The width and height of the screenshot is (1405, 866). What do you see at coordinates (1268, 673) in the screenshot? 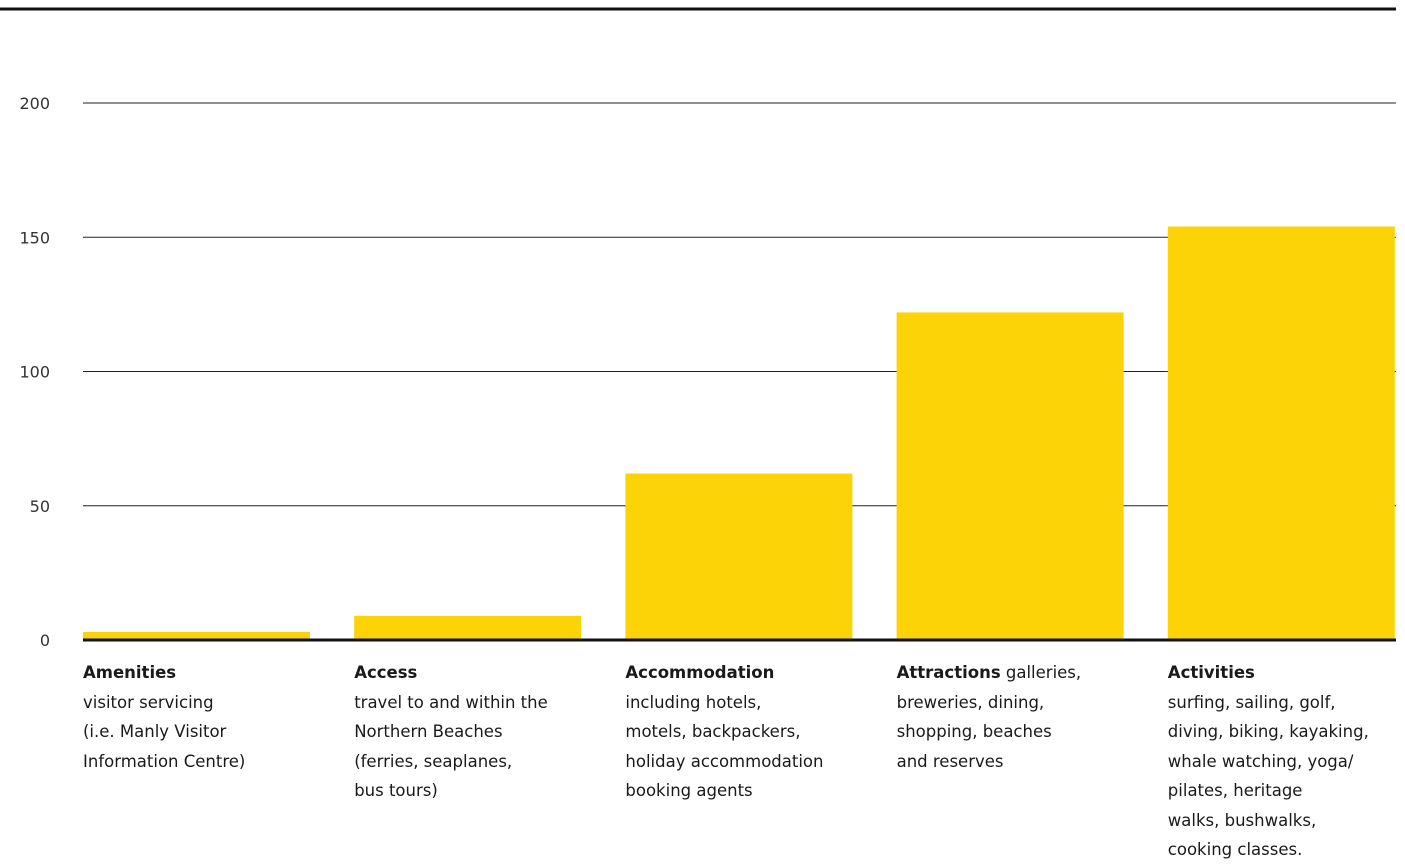
I see `category-heading: Activities` at bounding box center [1268, 673].